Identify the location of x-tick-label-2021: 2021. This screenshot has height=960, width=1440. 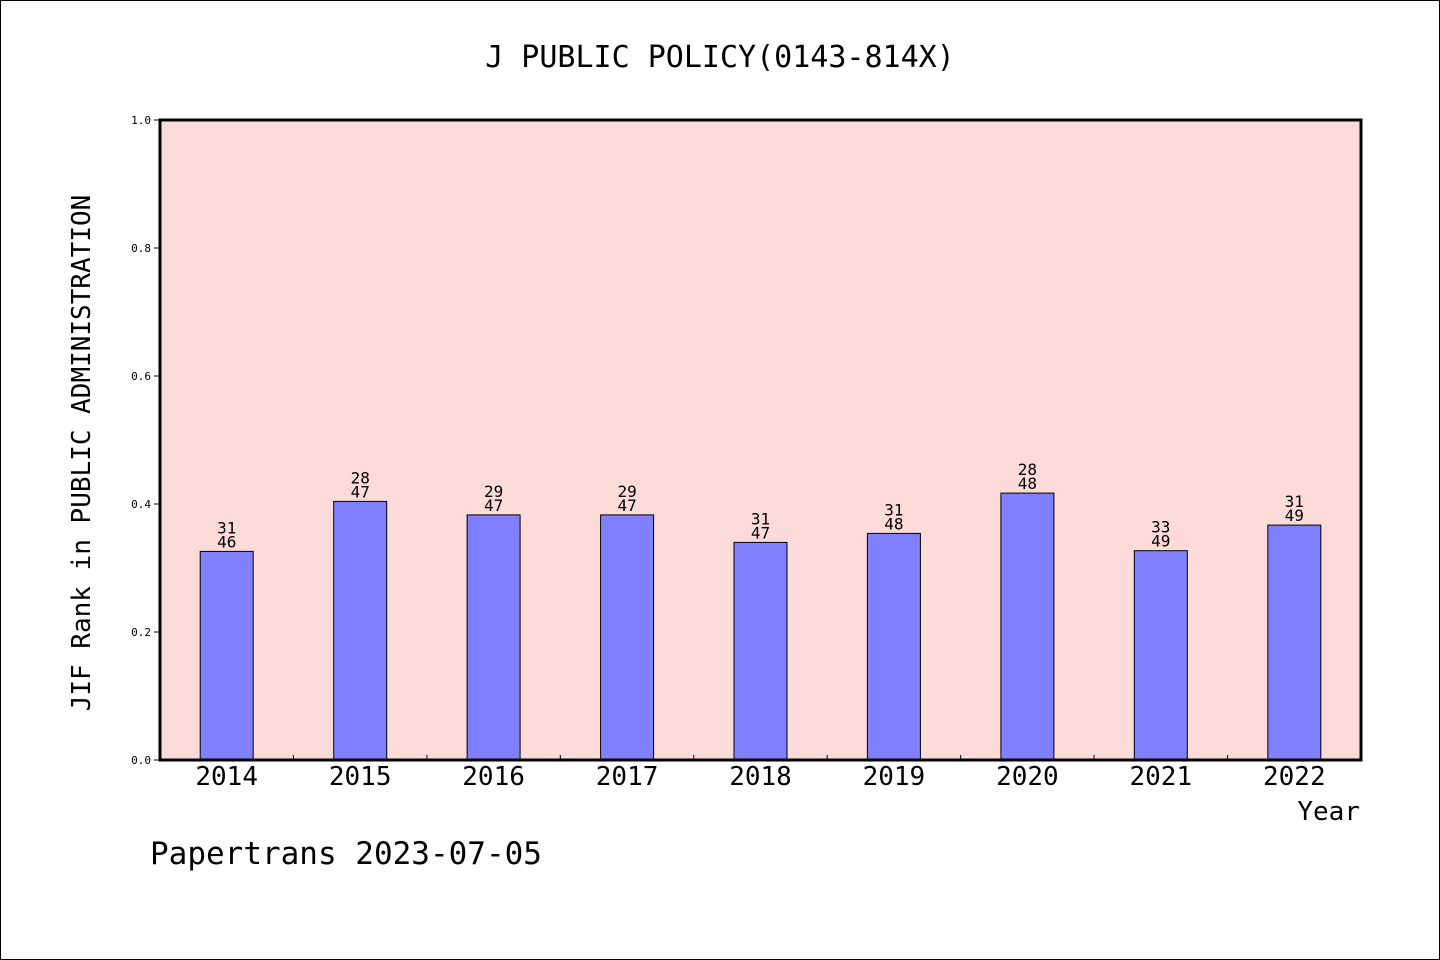
(1160, 777).